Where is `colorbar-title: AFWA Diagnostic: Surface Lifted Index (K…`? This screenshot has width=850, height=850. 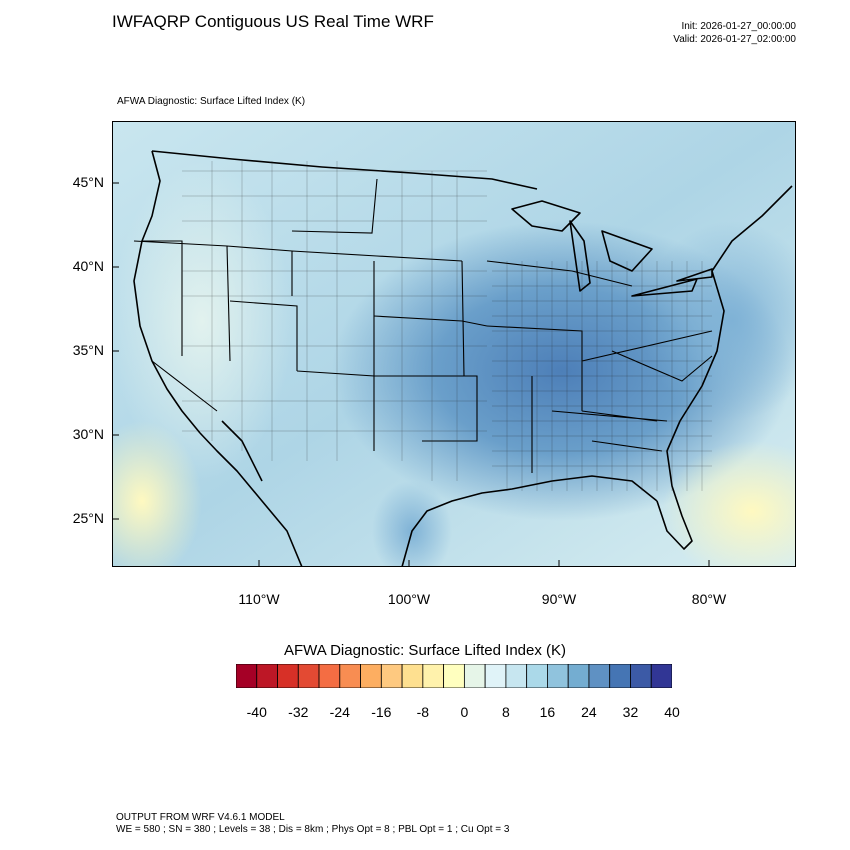
colorbar-title: AFWA Diagnostic: Surface Lifted Index (K… is located at coordinates (425, 650).